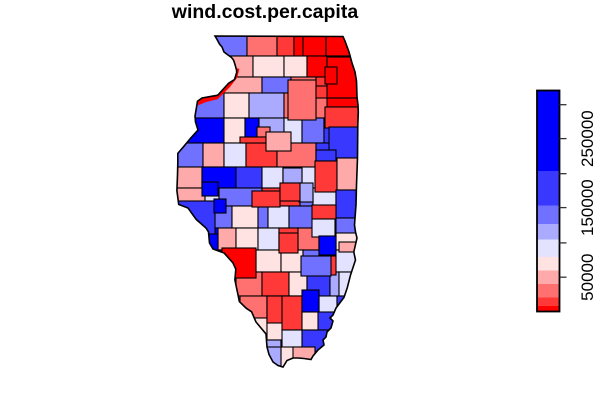  What do you see at coordinates (587, 277) in the screenshot?
I see `svg-text: 50000` at bounding box center [587, 277].